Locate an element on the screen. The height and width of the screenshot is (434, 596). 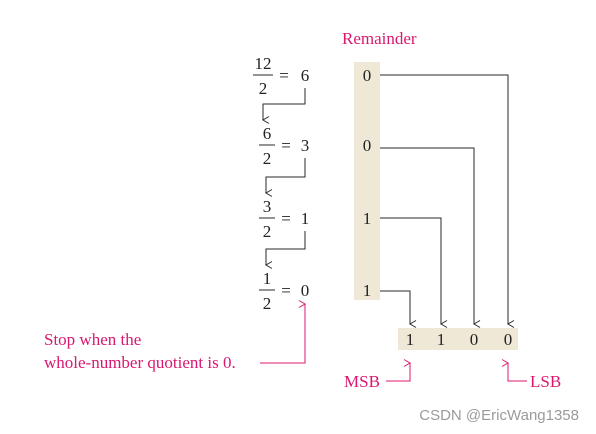
watermark: CSDN @EricWang1358 is located at coordinates (499, 415).